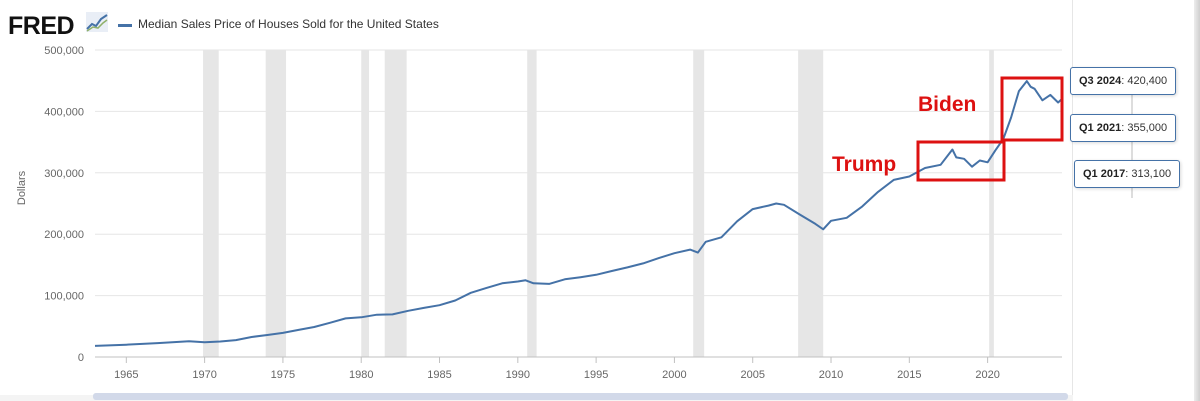  I want to click on x-tick-label: 2000, so click(674, 375).